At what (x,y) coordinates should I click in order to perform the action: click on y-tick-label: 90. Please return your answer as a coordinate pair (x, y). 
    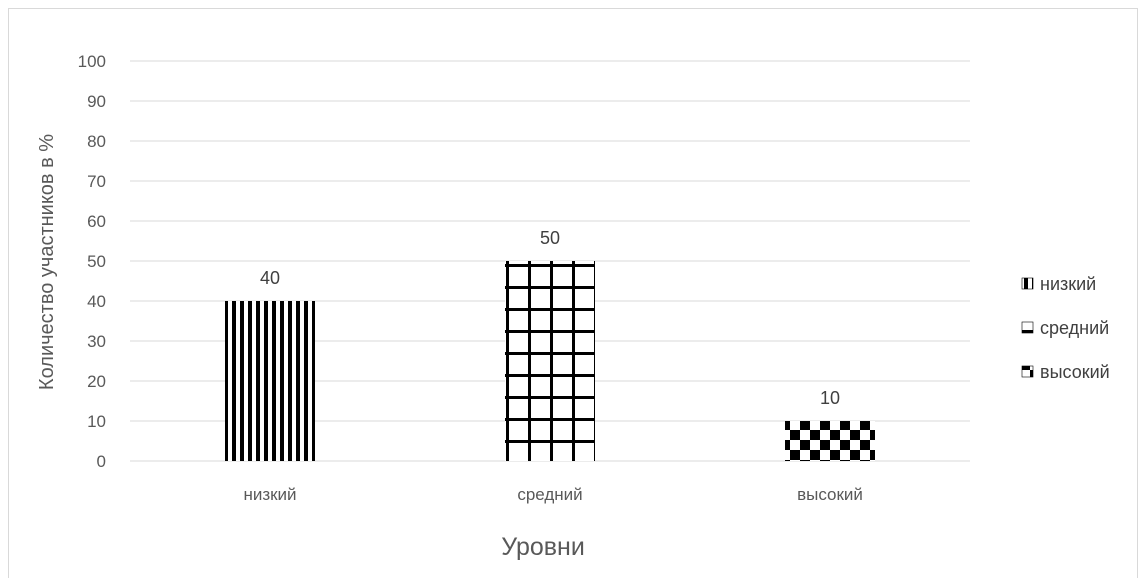
    Looking at the image, I should click on (96, 101).